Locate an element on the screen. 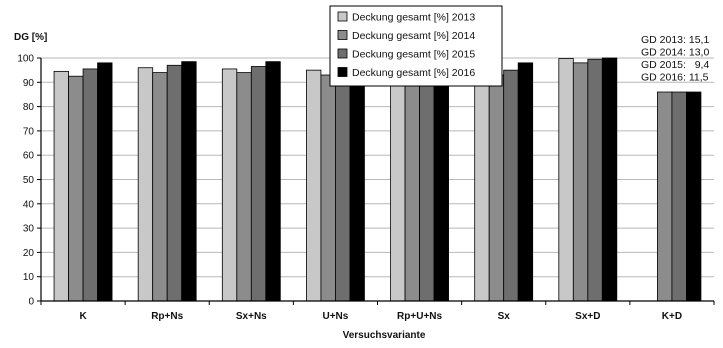 This screenshot has width=723, height=348. x-tick-label: Sx+D is located at coordinates (587, 316).